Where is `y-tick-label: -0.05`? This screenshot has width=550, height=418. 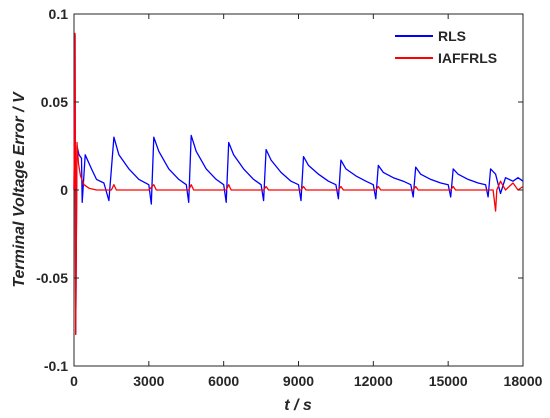
y-tick-label: -0.05 is located at coordinates (52, 278).